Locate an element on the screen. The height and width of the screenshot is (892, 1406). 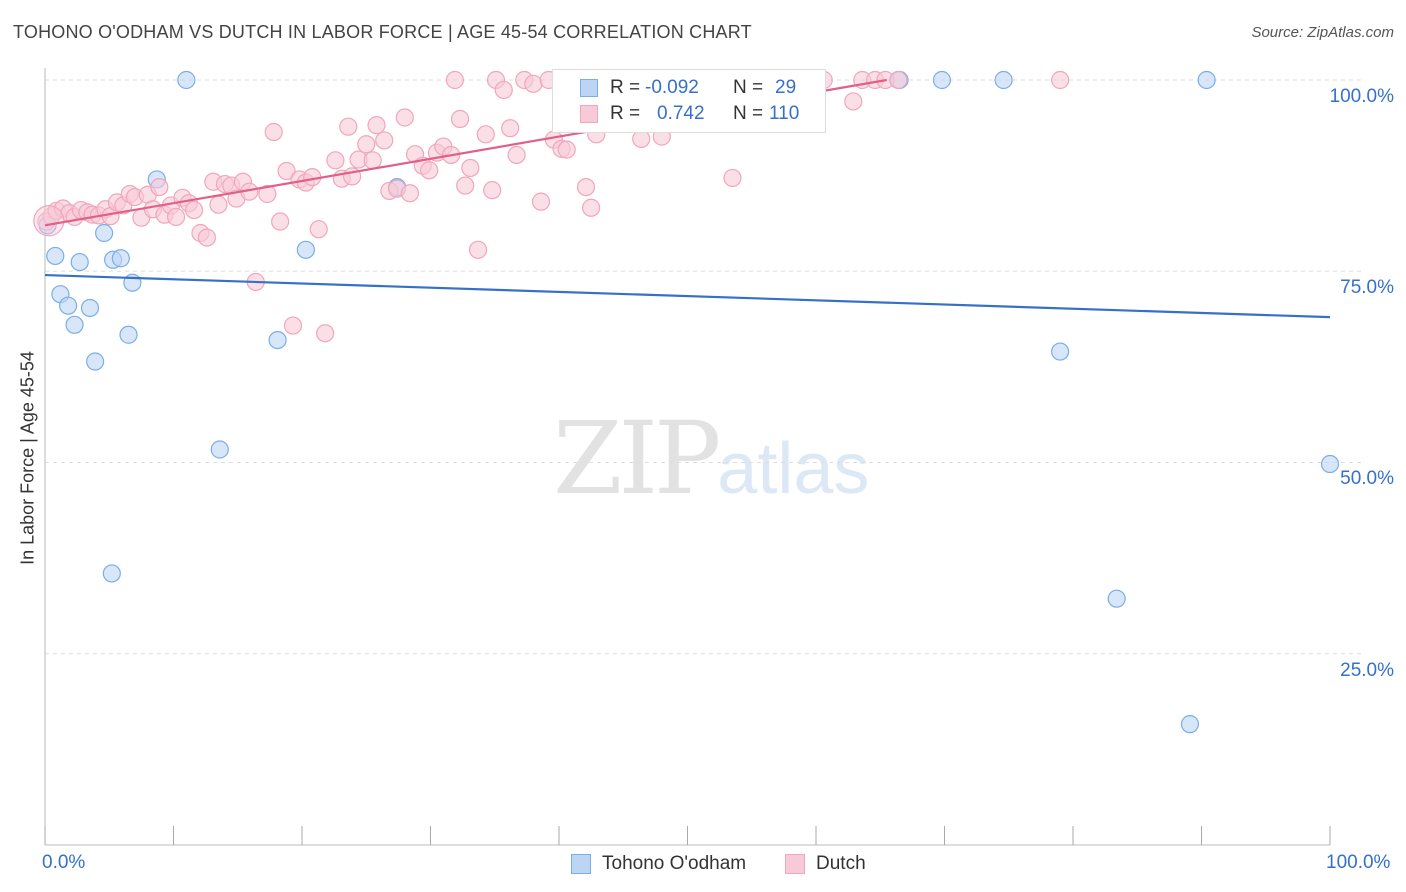
stats-legend: R = -0.092 N = 29 R = 0.742 N = 110 is located at coordinates (689, 101).